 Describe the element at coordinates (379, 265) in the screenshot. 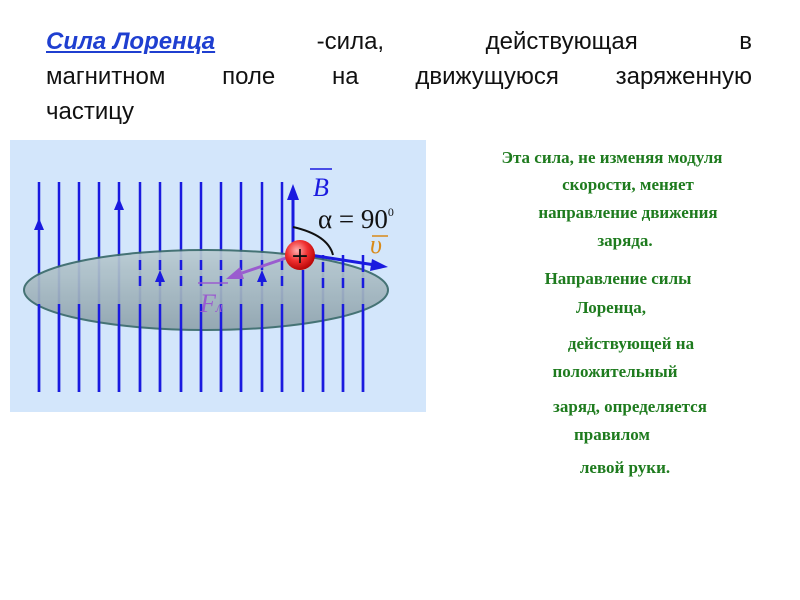

I see `v-arrow-icon` at that location.